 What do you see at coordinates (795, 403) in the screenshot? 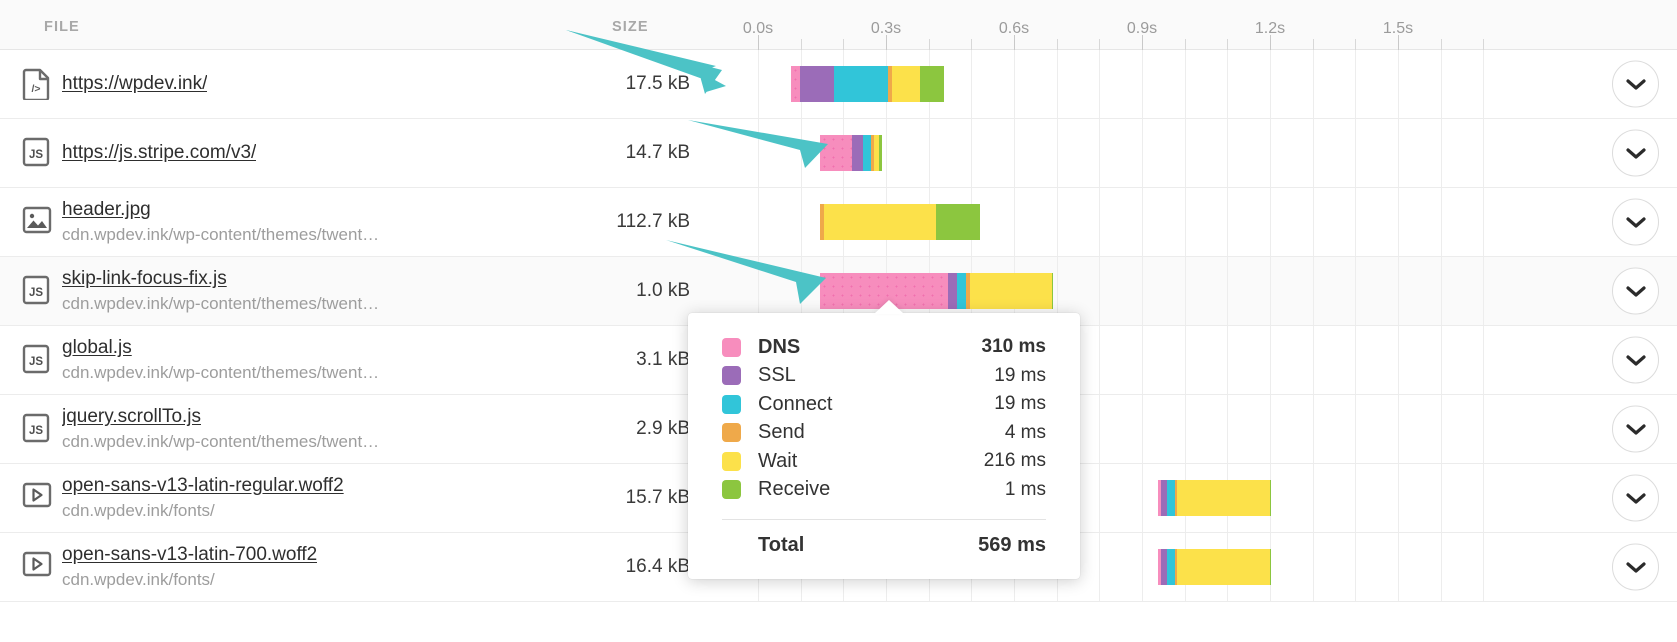
I see `tooltip-entry-label: Connect` at bounding box center [795, 403].